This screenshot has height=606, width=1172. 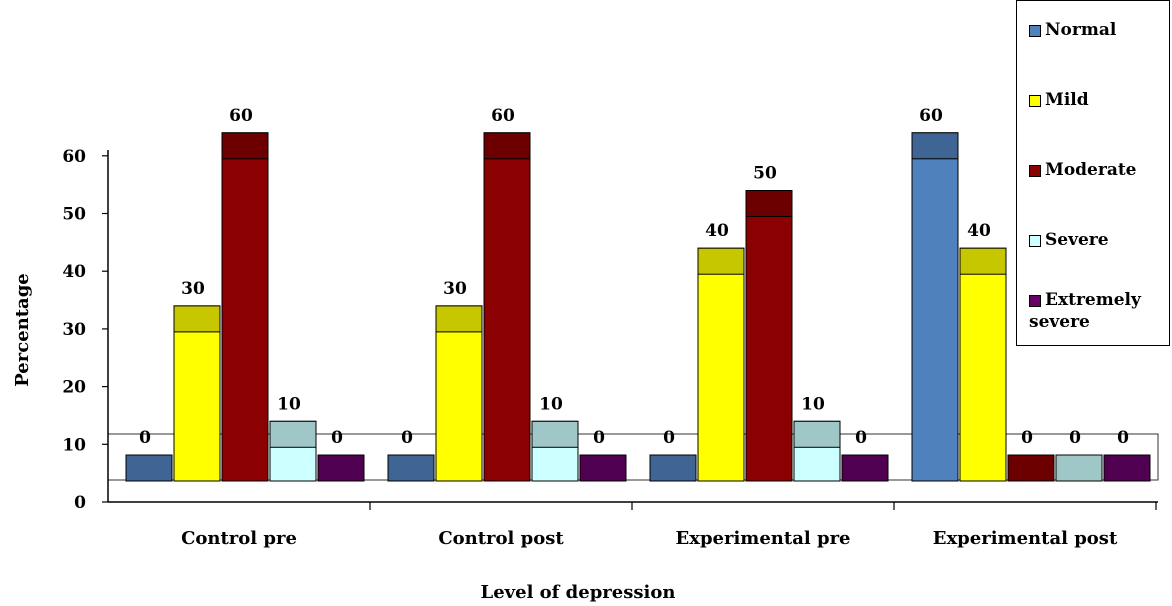 What do you see at coordinates (1027, 438) in the screenshot?
I see `data-label-moderate-experimental-post: 0` at bounding box center [1027, 438].